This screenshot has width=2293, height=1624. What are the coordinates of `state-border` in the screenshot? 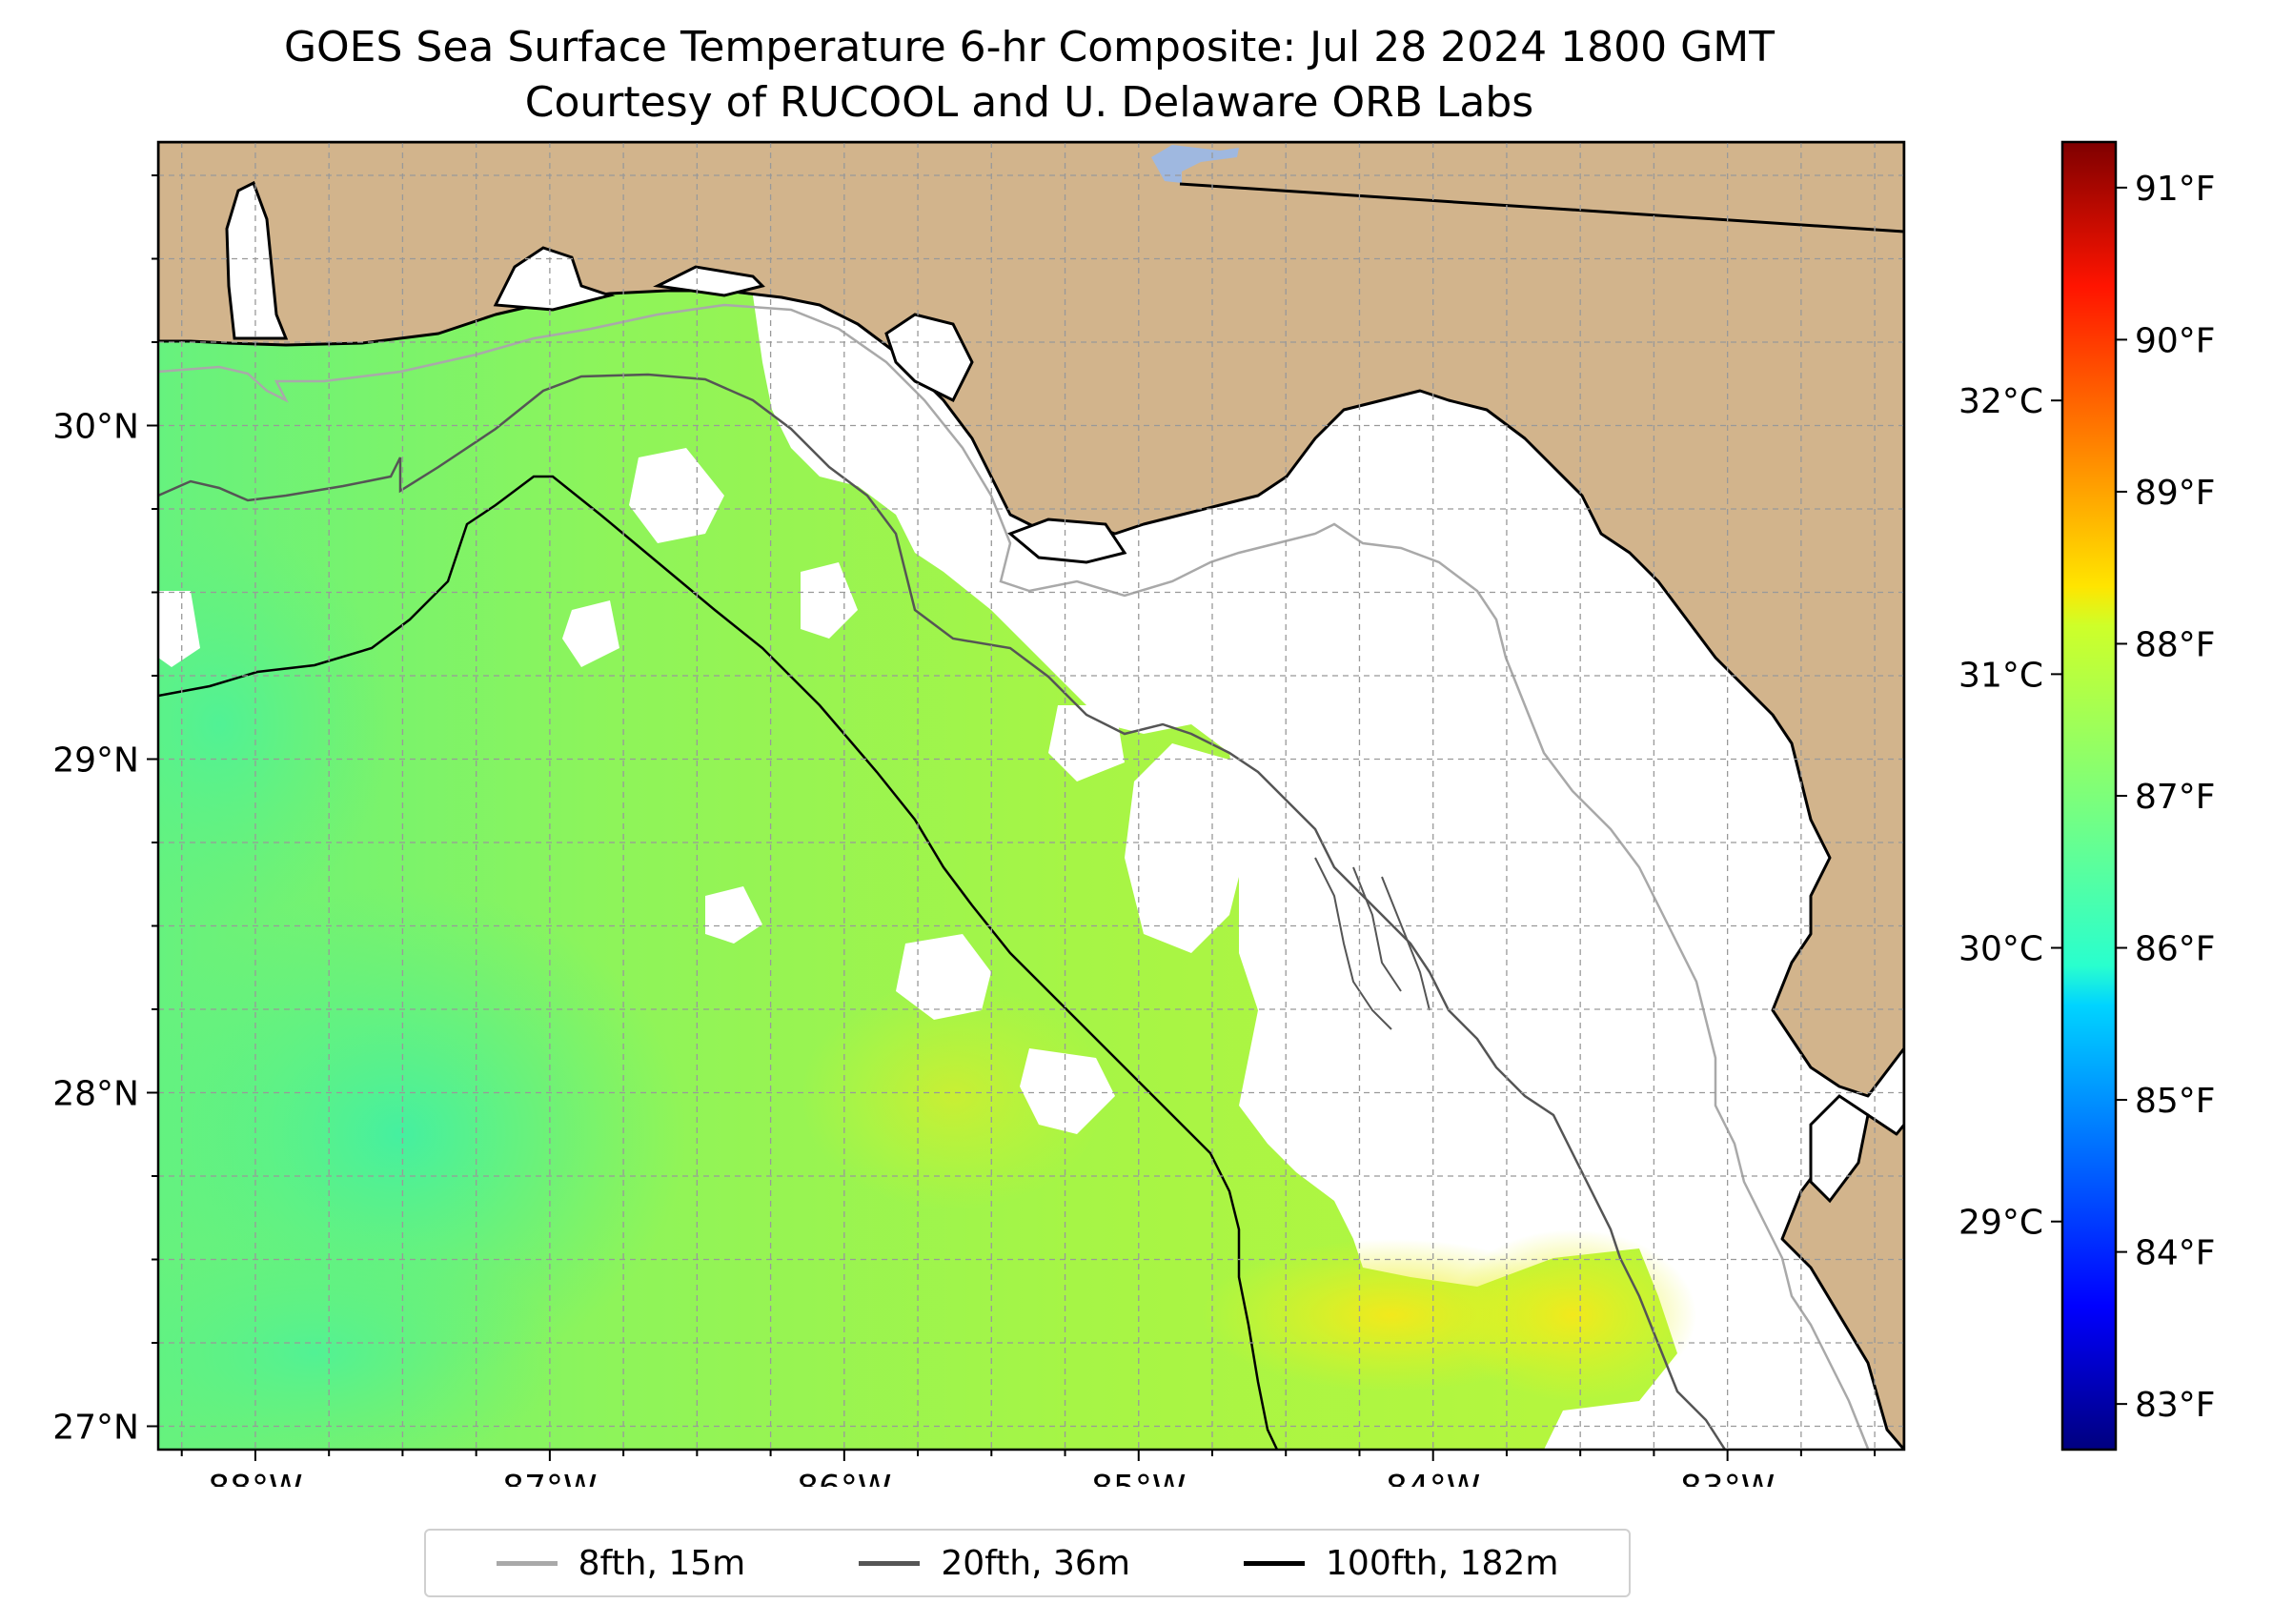 It's located at (1542, 207).